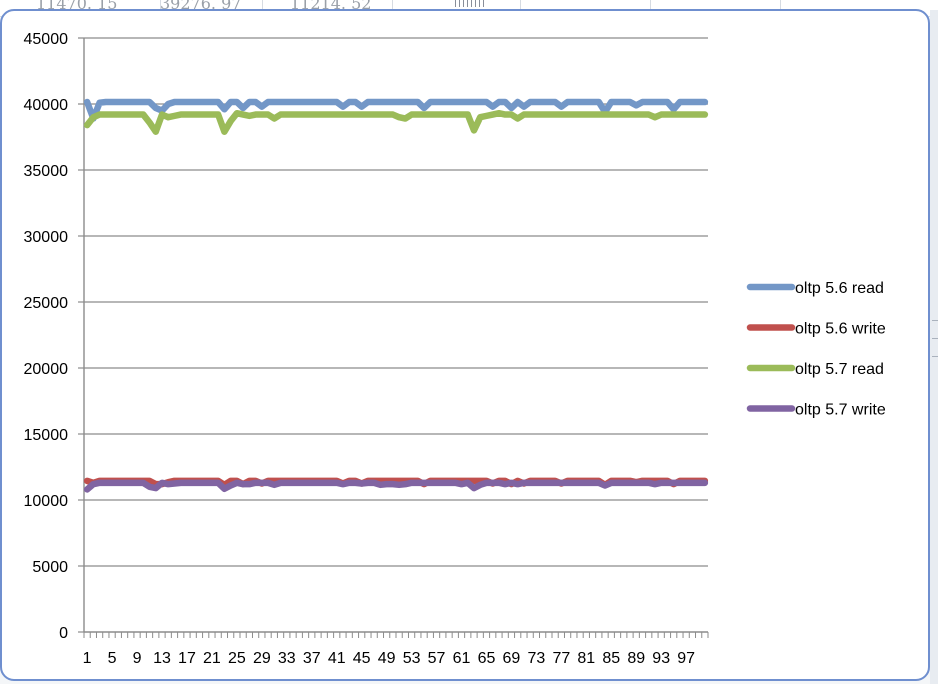 Image resolution: width=938 pixels, height=684 pixels. What do you see at coordinates (839, 288) in the screenshot?
I see `legend-label: oltp 5.6 read` at bounding box center [839, 288].